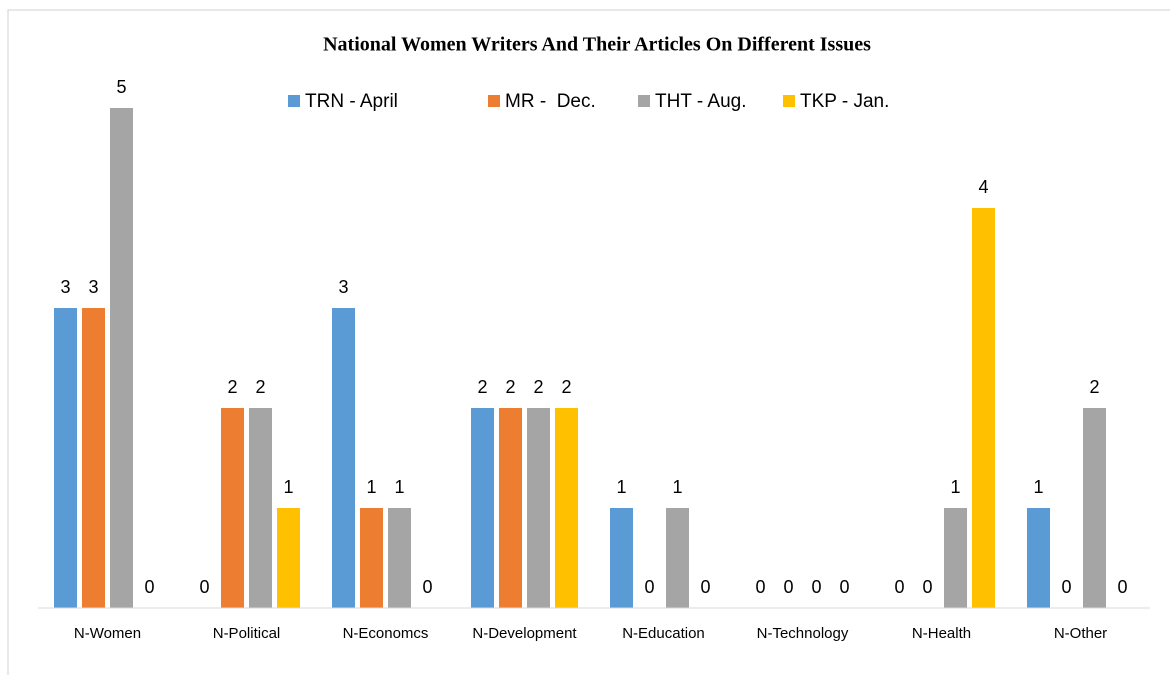  What do you see at coordinates (550, 101) in the screenshot?
I see `legend-label: MR - Dec.` at bounding box center [550, 101].